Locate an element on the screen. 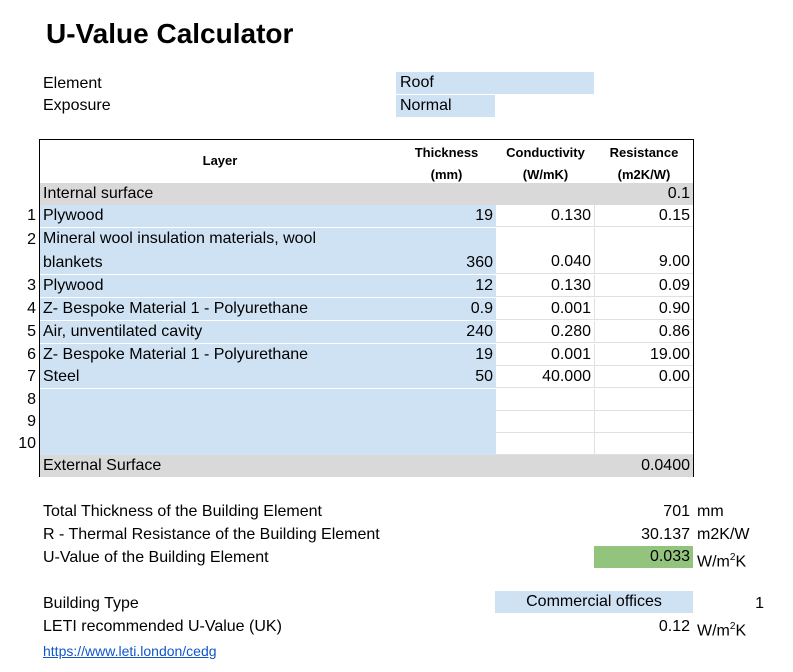 This screenshot has height=672, width=793. r-value-unit: m2K/W is located at coordinates (723, 534).